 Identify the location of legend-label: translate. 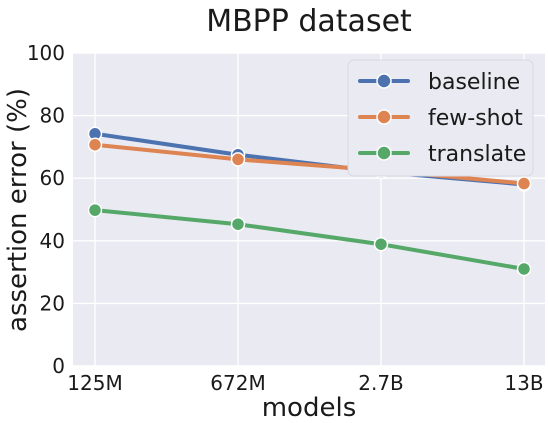
(477, 154).